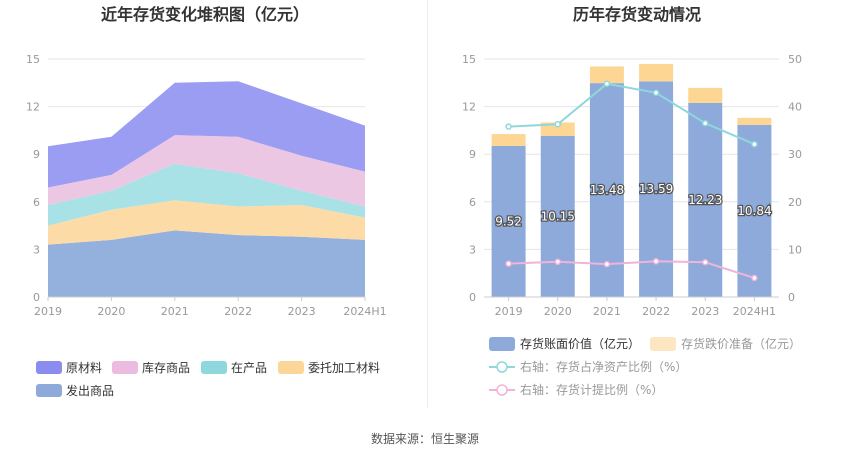  Describe the element at coordinates (603, 366) in the screenshot. I see `legend-label: 右轴：存货占净资产比例（%）` at that location.